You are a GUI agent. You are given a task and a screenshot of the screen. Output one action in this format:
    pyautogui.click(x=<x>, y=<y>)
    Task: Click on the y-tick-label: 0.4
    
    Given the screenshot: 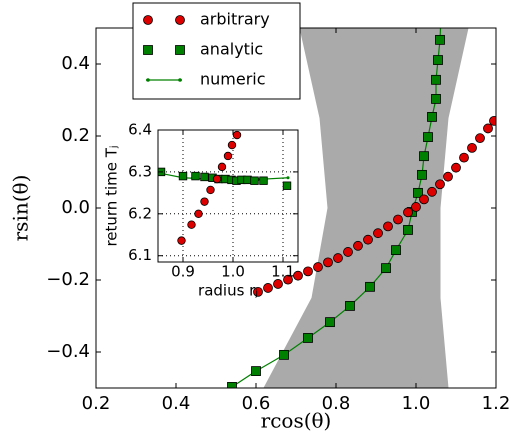 What is the action you would take?
    pyautogui.click(x=75, y=63)
    